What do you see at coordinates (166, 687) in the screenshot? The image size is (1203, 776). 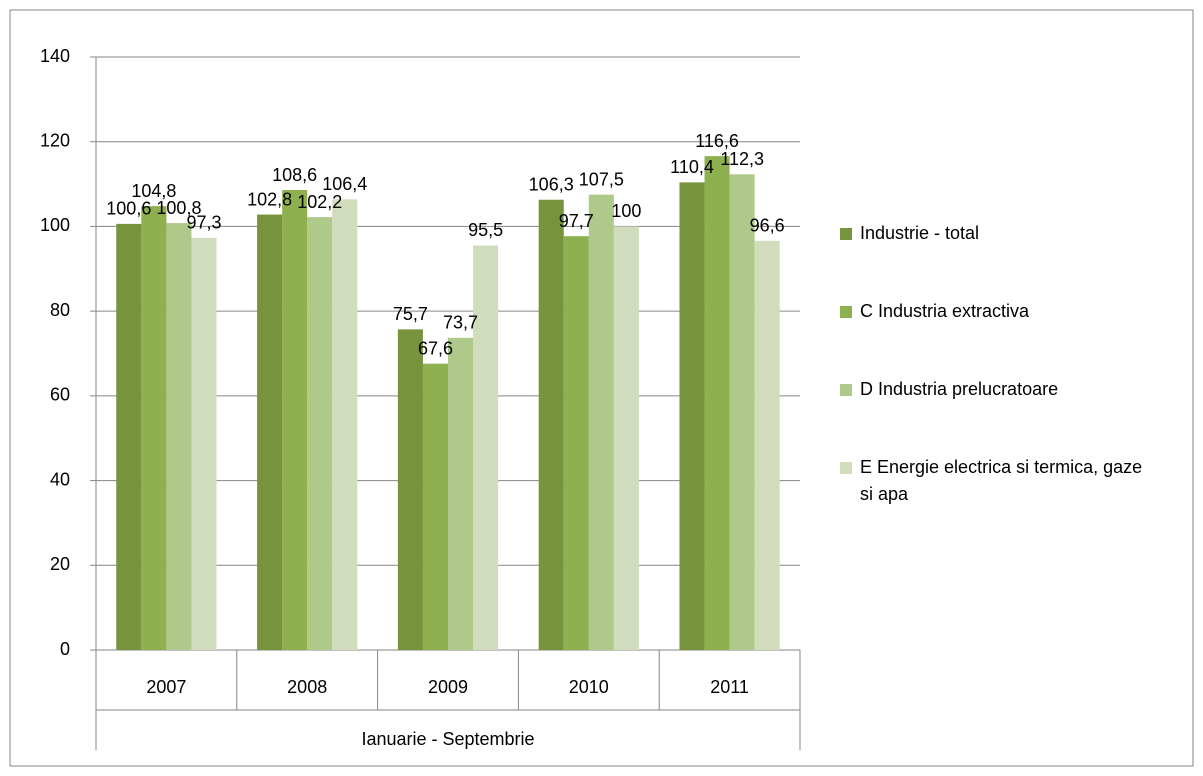 I see `x-tick-label: 2007` at bounding box center [166, 687].